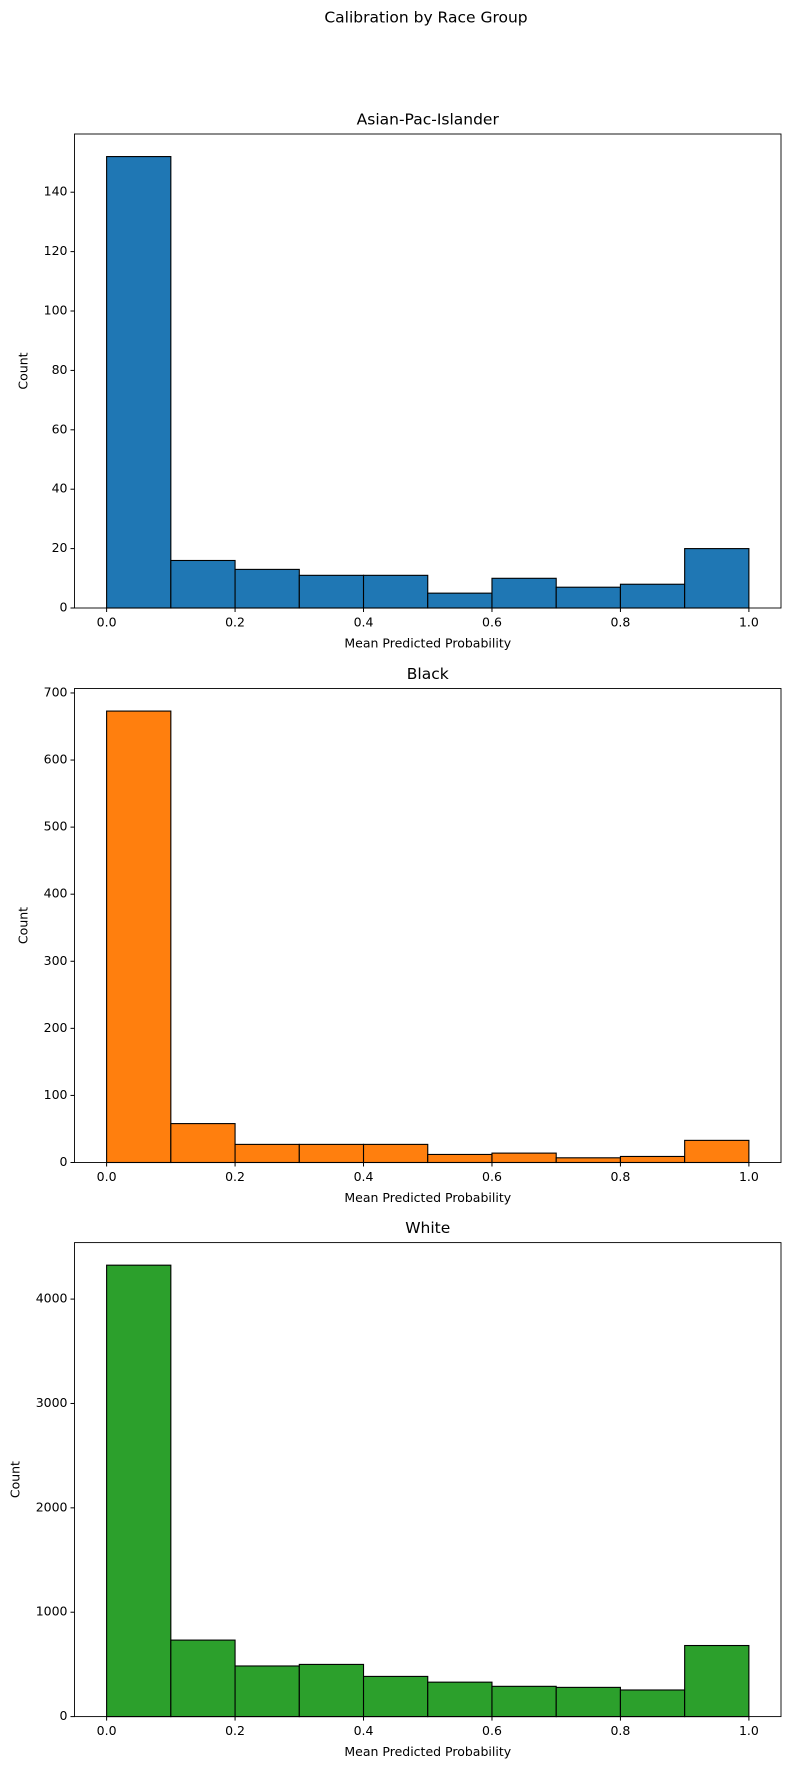  Describe the element at coordinates (56, 960) in the screenshot. I see `y-tick-label: 300` at that location.